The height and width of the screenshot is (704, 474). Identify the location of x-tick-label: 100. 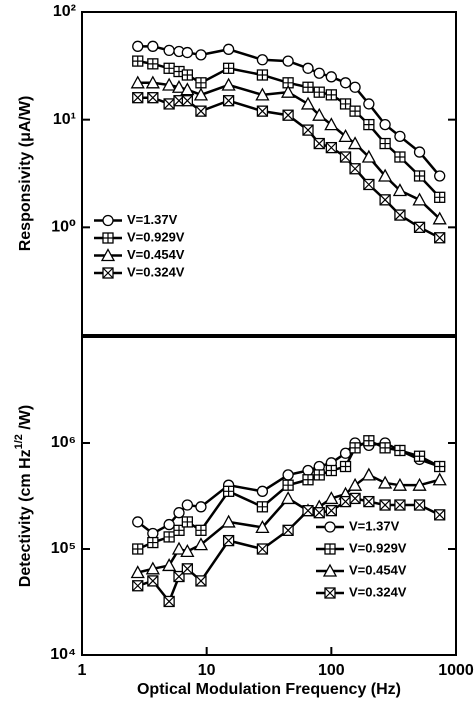
(331, 670).